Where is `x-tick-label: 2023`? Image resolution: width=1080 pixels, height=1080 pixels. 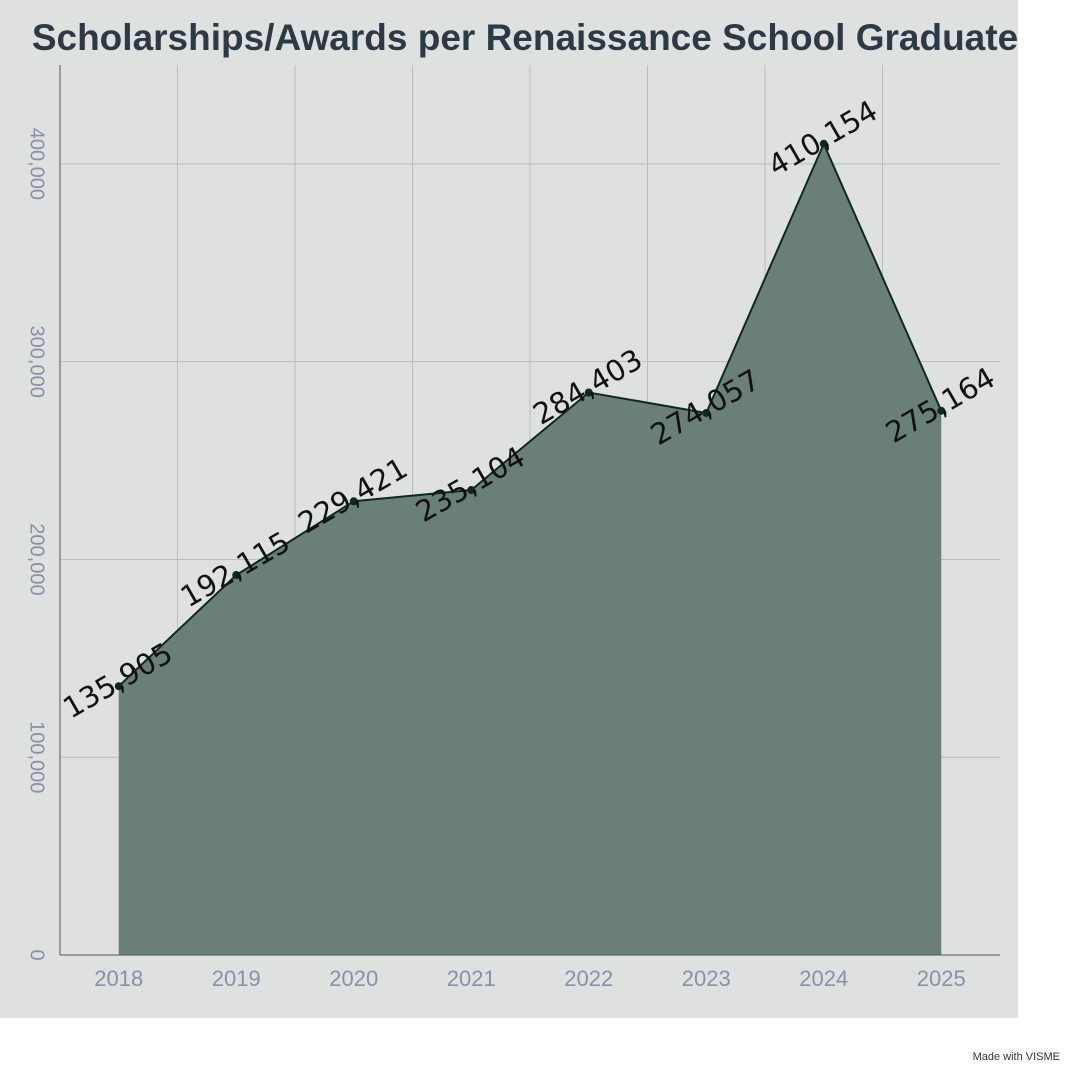 x-tick-label: 2023 is located at coordinates (706, 978).